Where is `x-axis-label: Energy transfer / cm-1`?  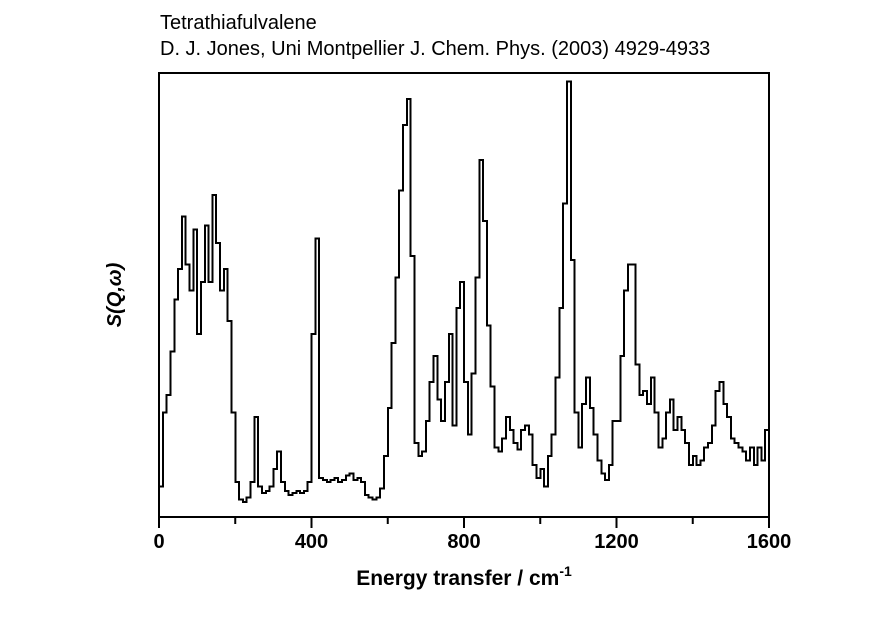 x-axis-label: Energy transfer / cm-1 is located at coordinates (464, 576).